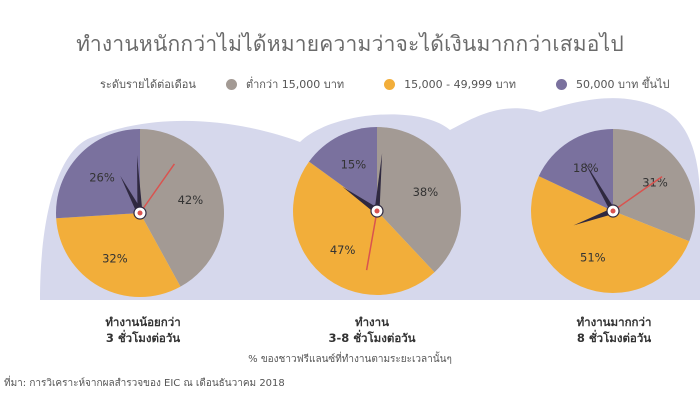 The image size is (700, 403). What do you see at coordinates (143, 322) in the screenshot?
I see `category-line: ทำงานน้อยกว่า` at bounding box center [143, 322].